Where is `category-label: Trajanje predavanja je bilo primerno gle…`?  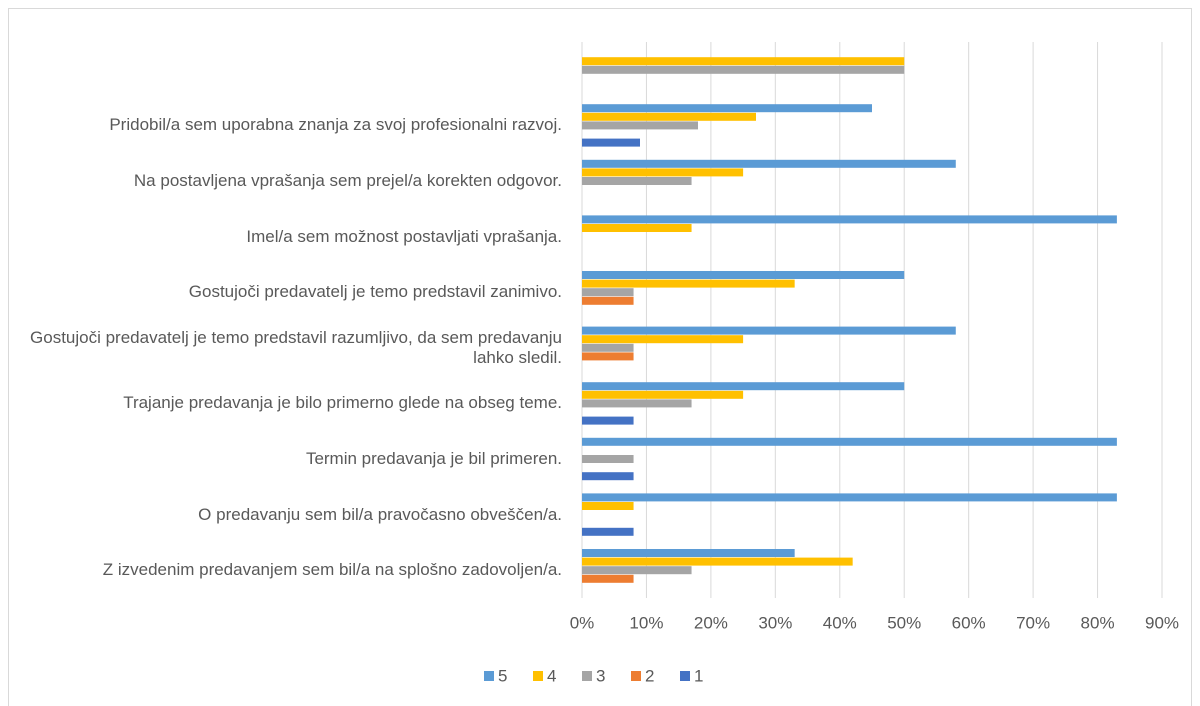 category-label: Trajanje predavanja je bilo primerno gle… is located at coordinates (342, 403).